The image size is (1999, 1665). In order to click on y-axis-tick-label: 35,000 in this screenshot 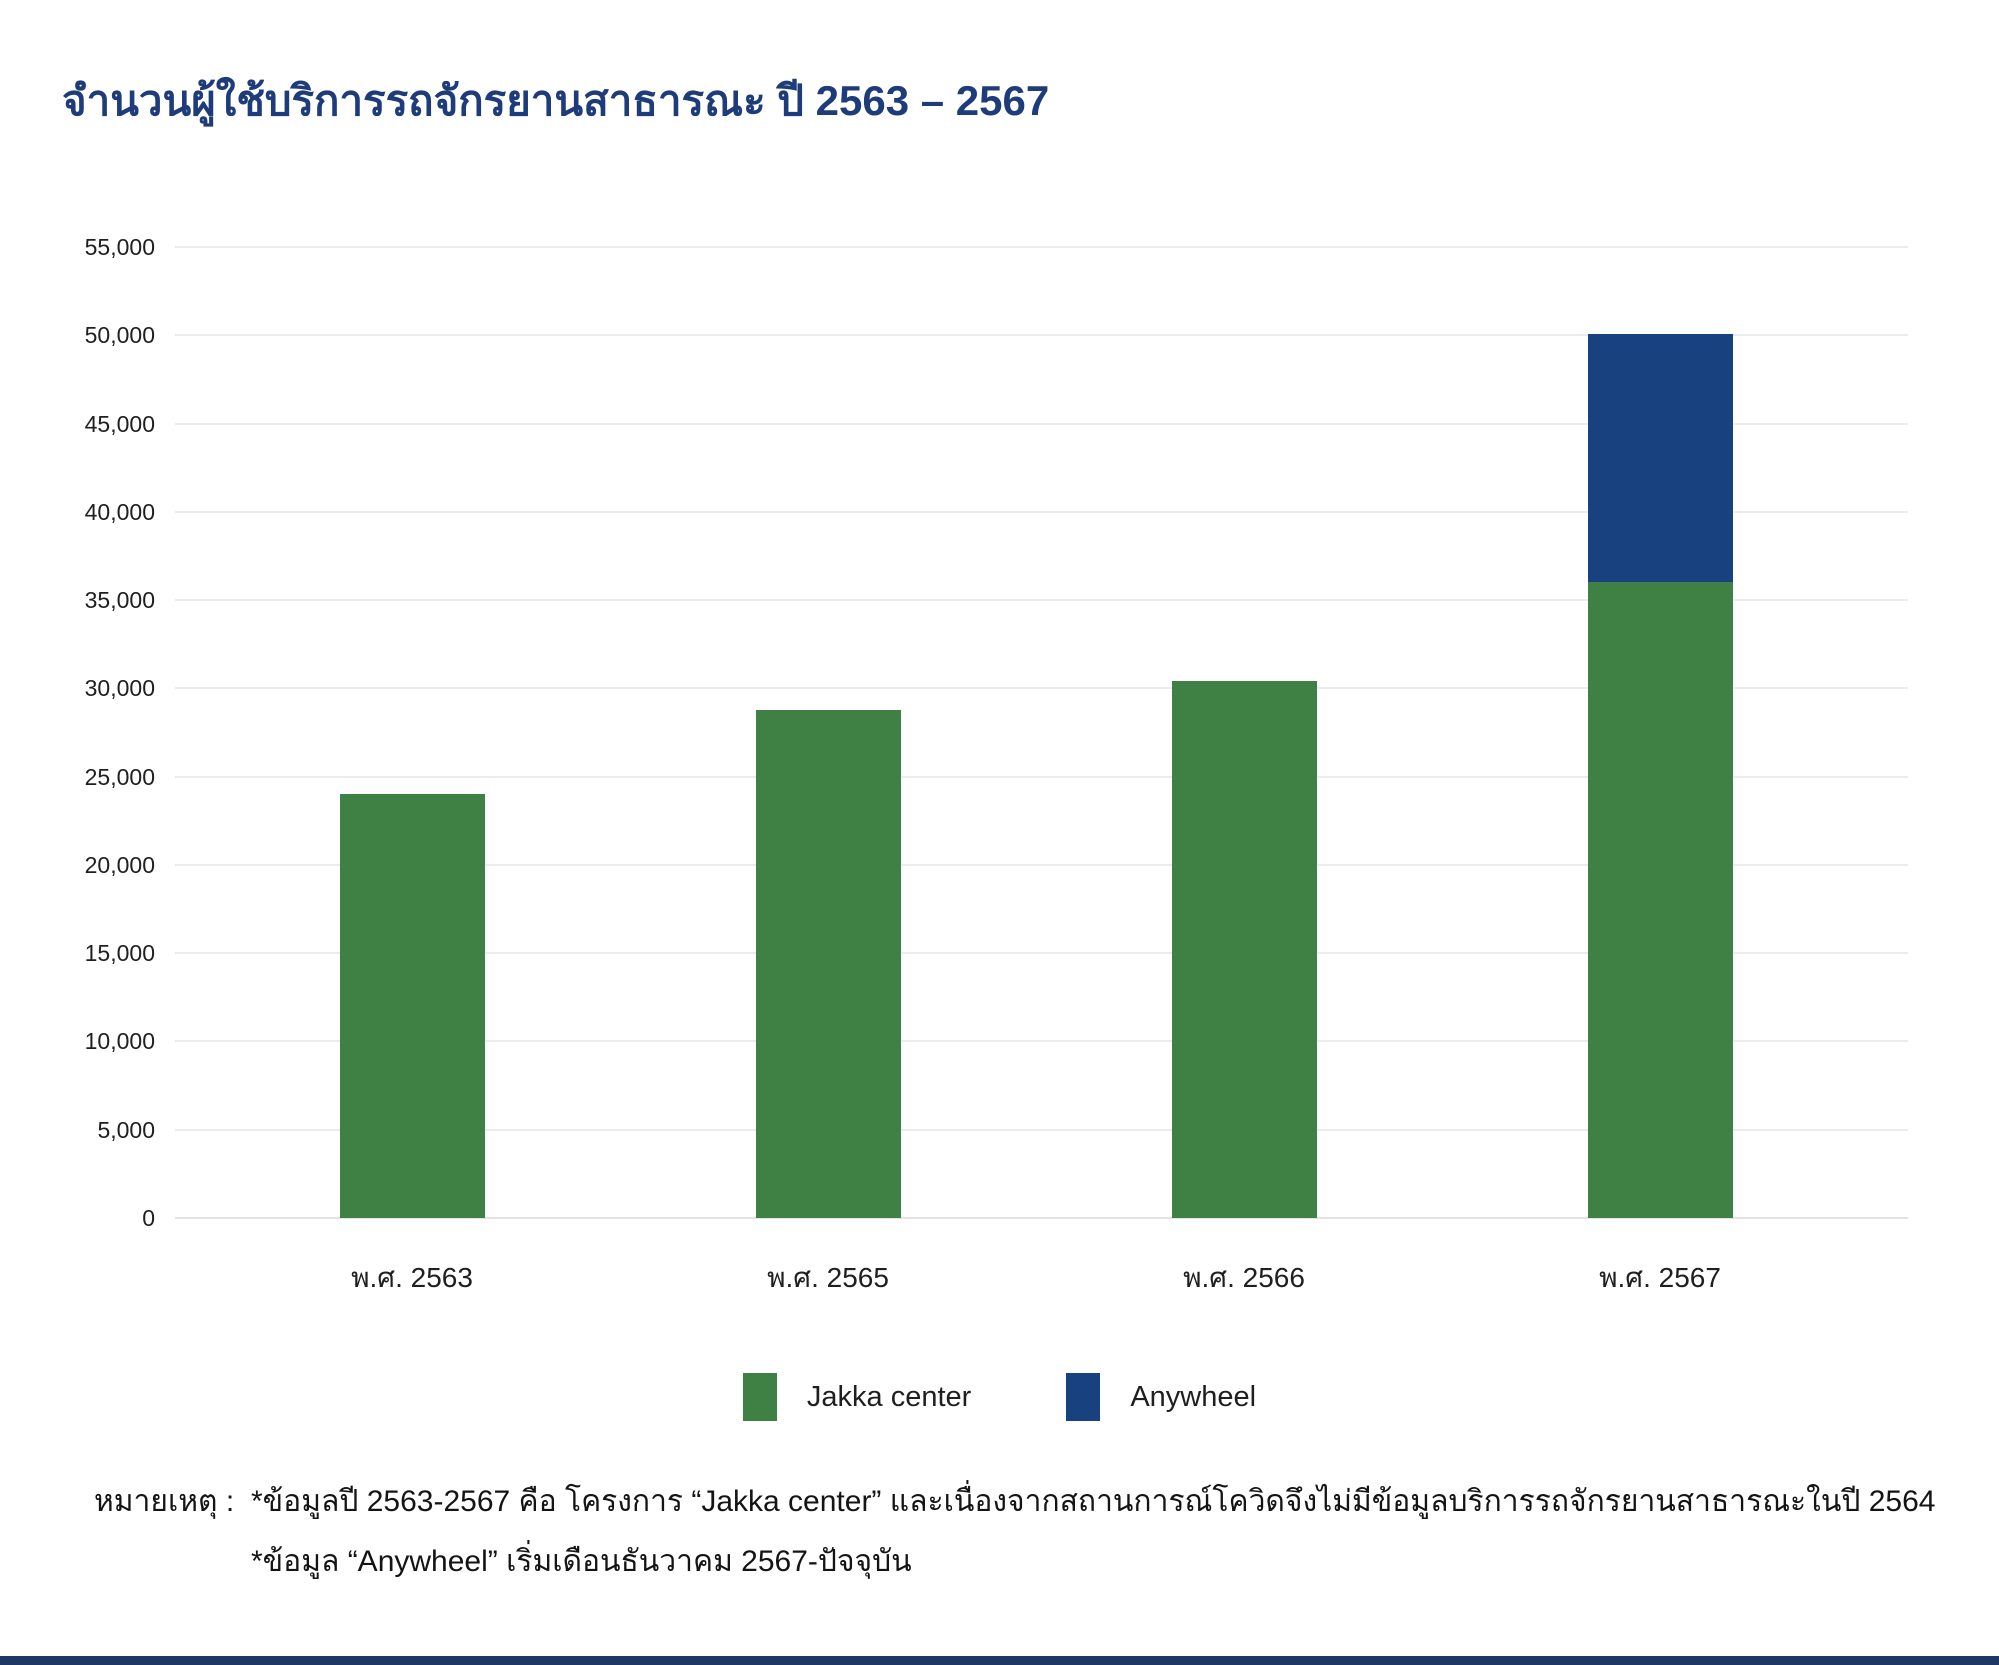, I will do `click(119, 600)`.